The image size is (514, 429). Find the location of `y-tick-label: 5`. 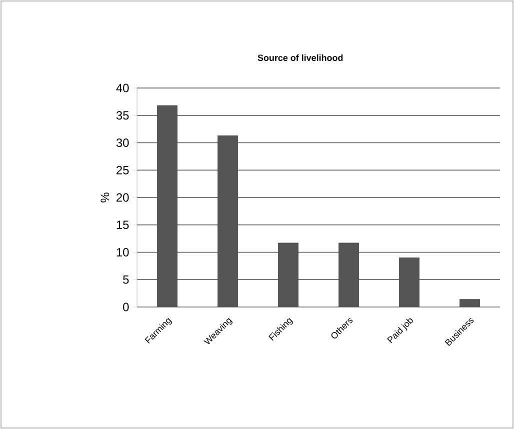

y-tick-label: 5 is located at coordinates (126, 279).